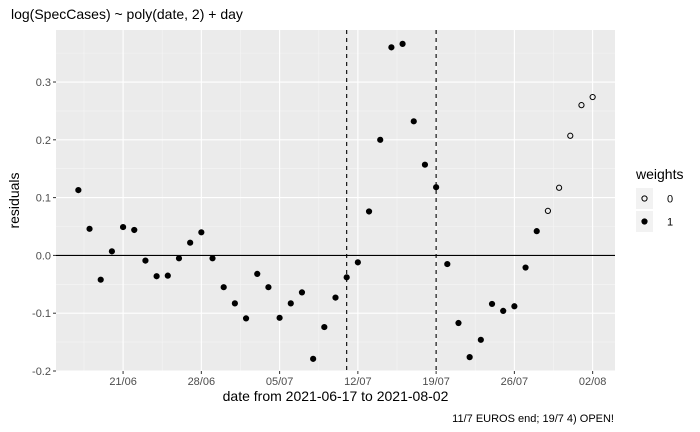  I want to click on chart-title: log(SpecCases) ~ poly(date, 2) + day, so click(127, 14).